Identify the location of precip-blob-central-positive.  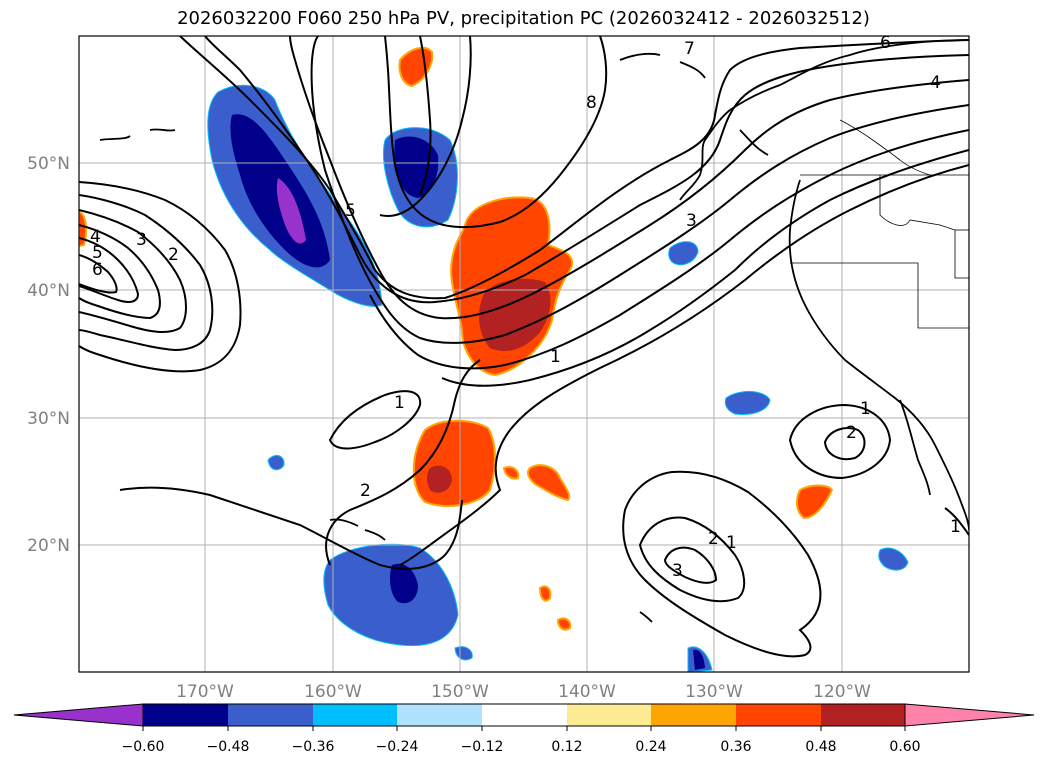
(511, 286).